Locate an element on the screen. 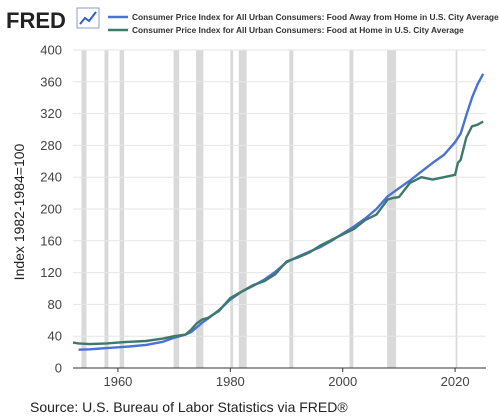  y-tick-label-360: 360 is located at coordinates (51, 81).